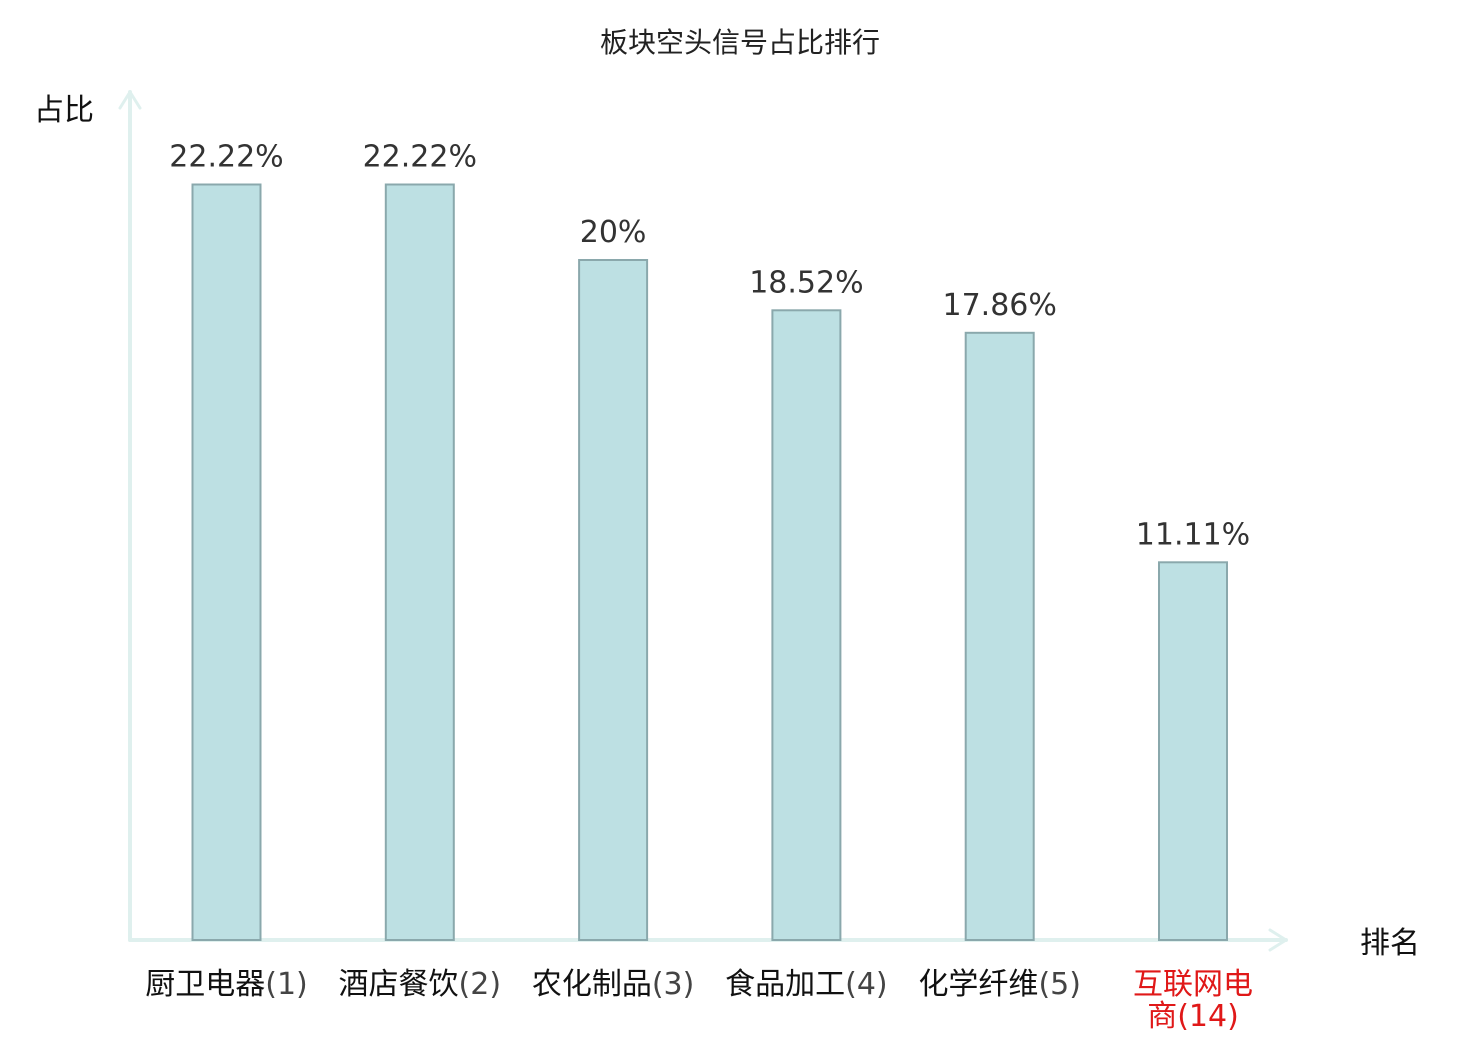  Describe the element at coordinates (1193, 534) in the screenshot. I see `bar-value-label: 11.11%` at that location.